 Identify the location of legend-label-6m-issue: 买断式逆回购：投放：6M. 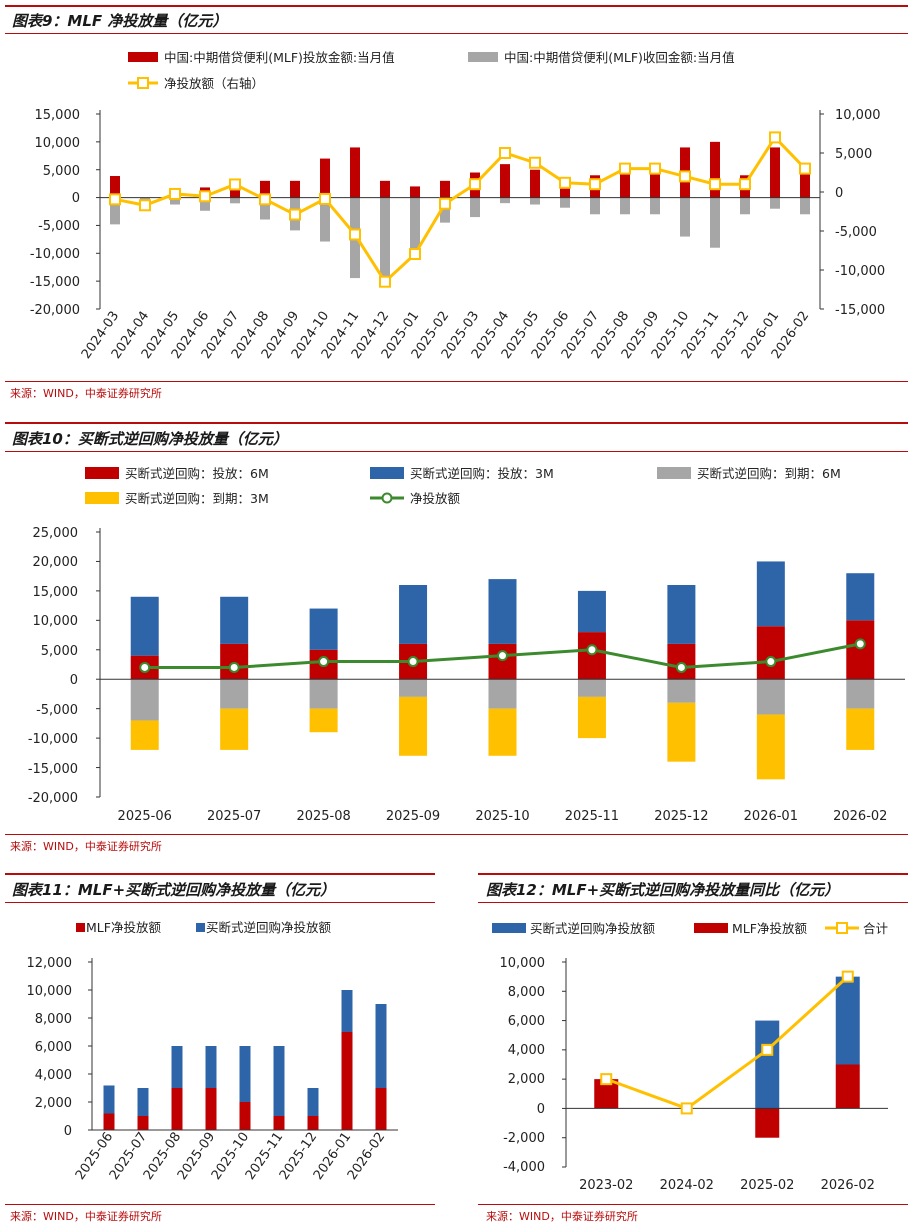
(197, 473).